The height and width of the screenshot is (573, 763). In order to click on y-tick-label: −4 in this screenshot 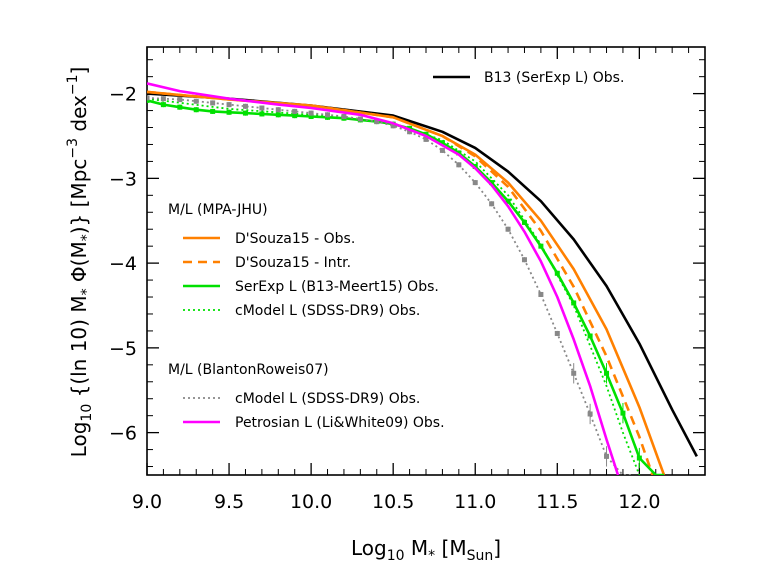, I will do `click(123, 264)`.